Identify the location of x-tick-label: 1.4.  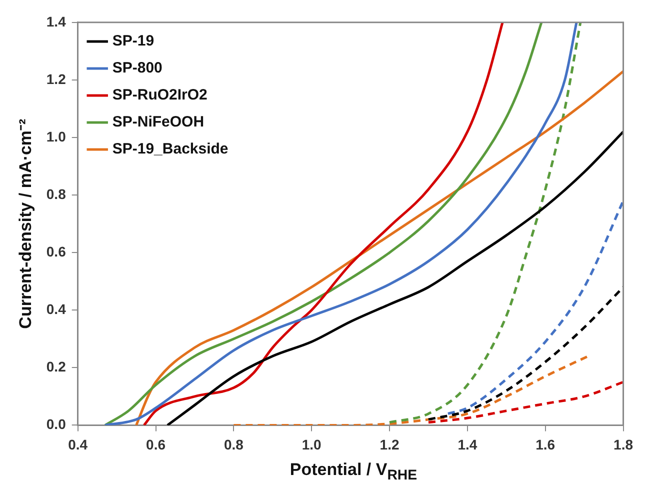
(468, 444).